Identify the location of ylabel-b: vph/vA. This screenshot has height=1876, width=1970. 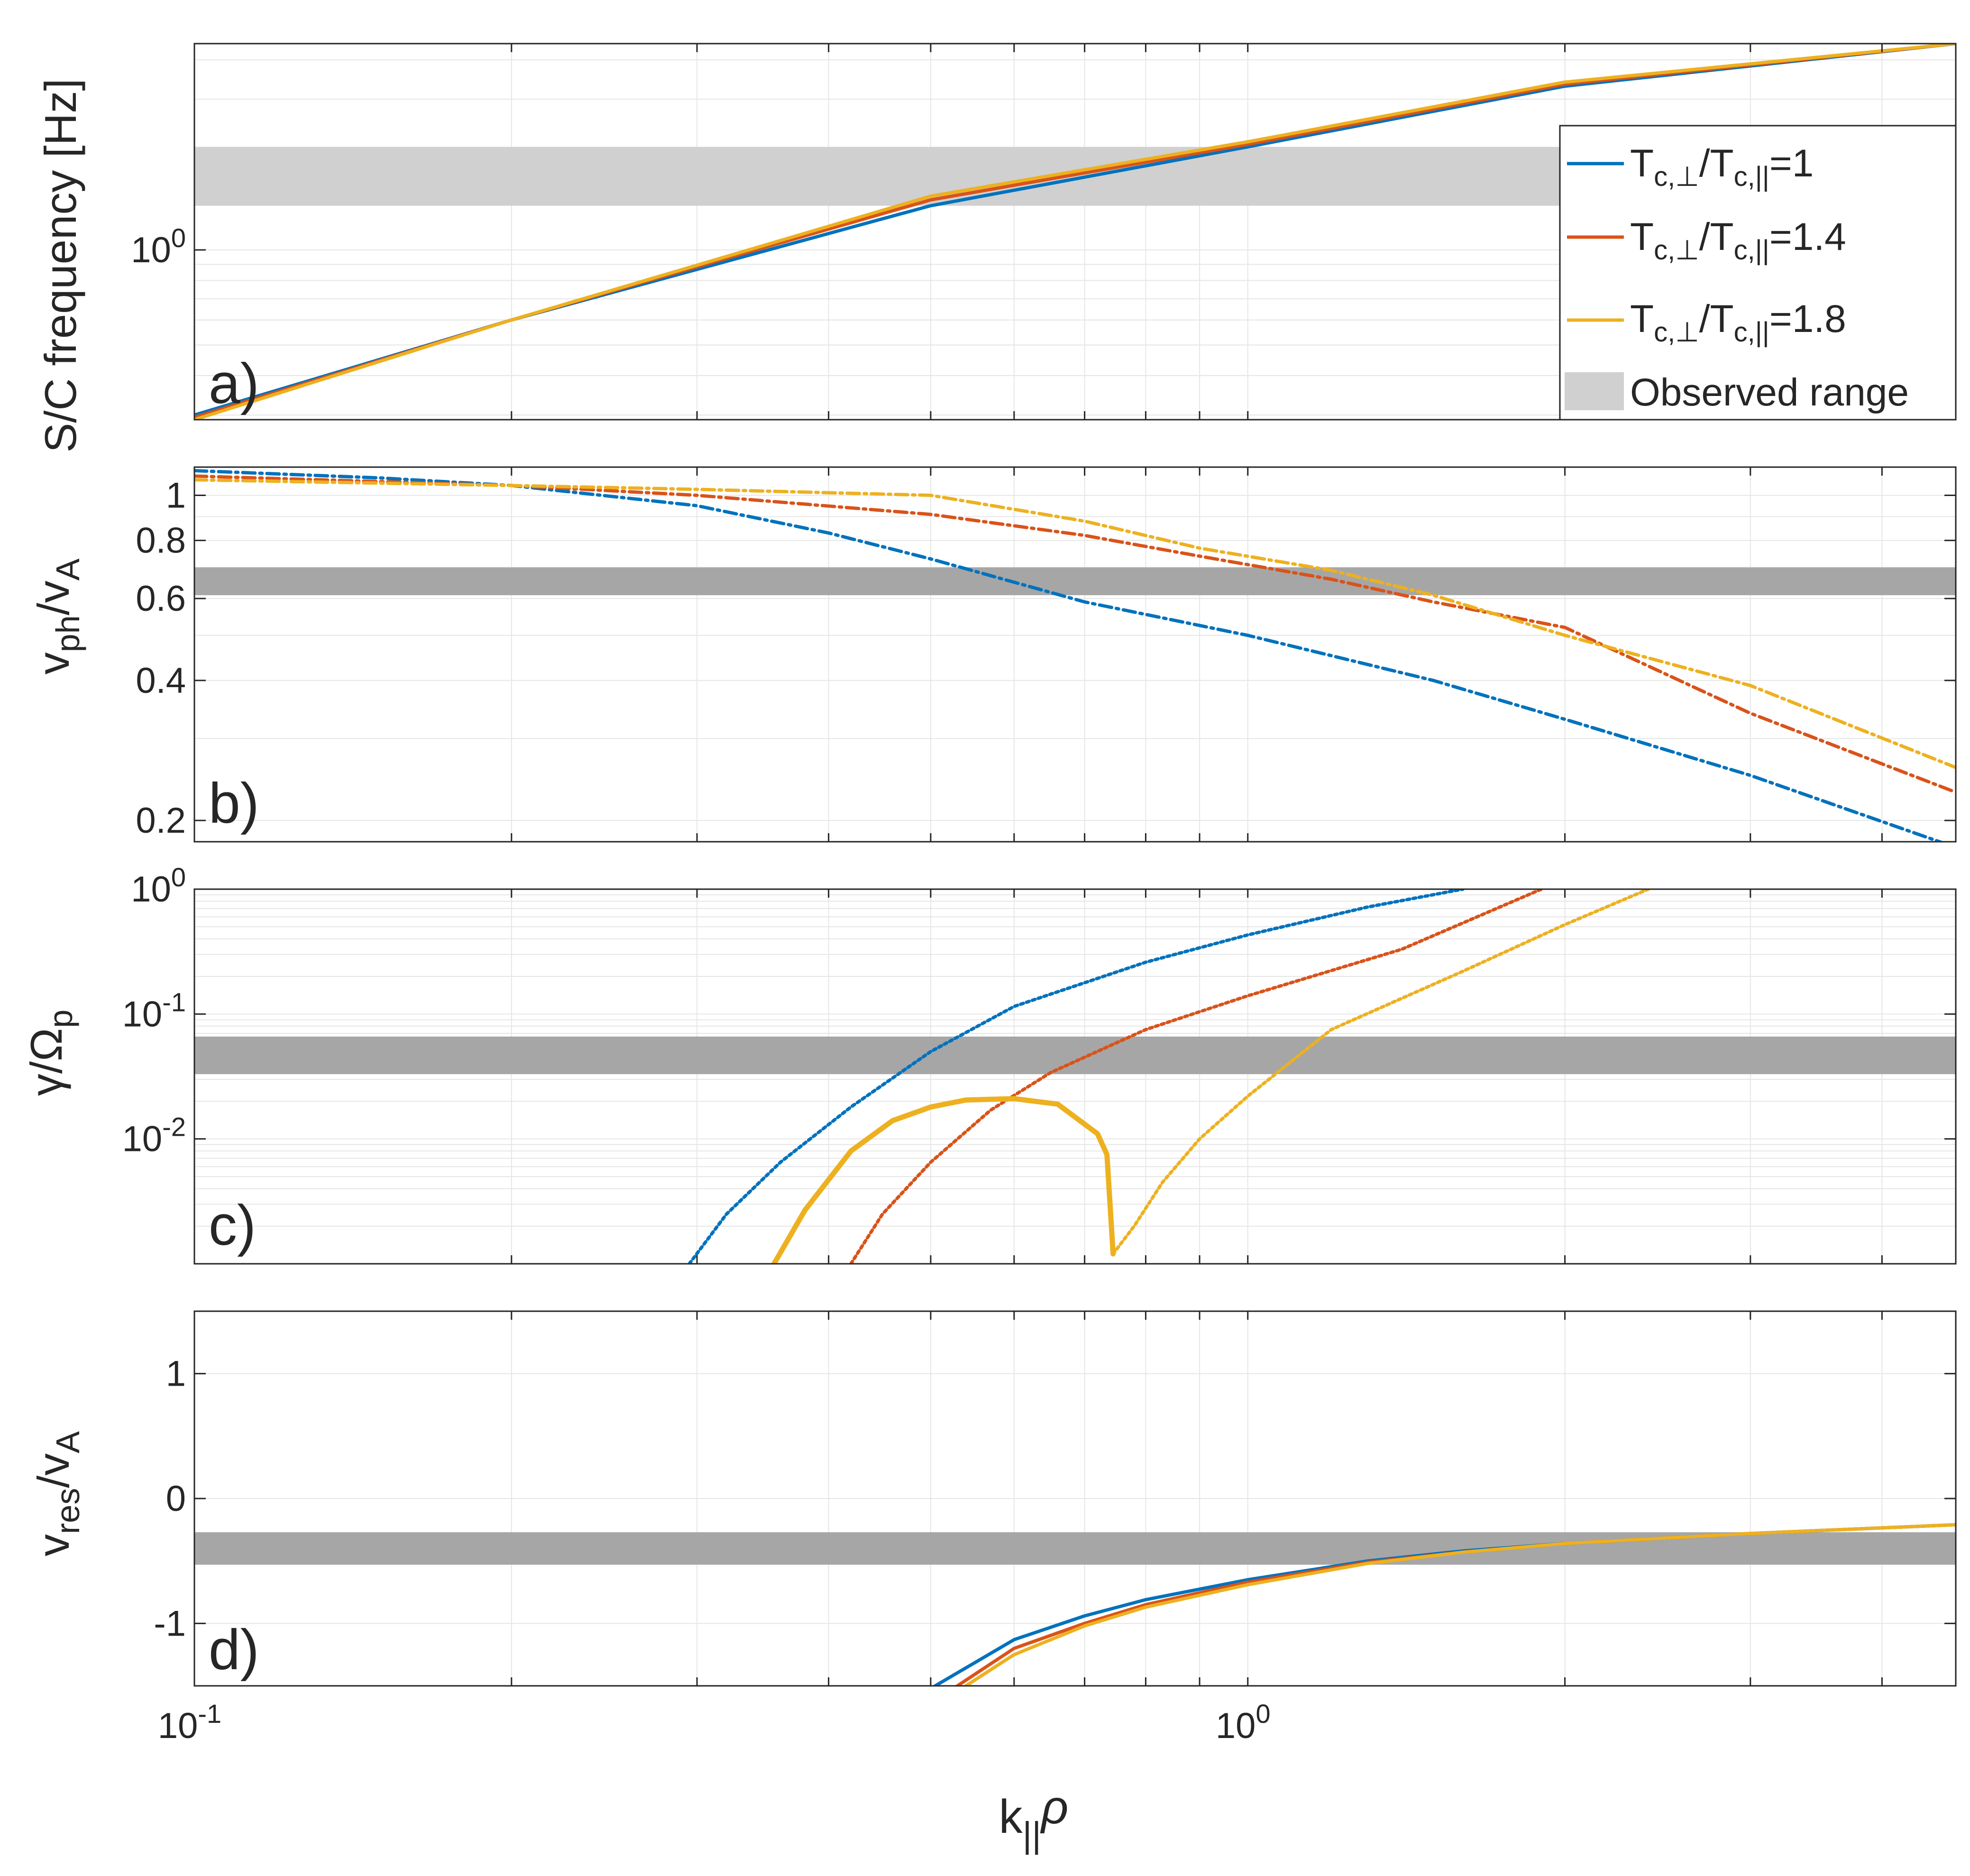
(57, 616).